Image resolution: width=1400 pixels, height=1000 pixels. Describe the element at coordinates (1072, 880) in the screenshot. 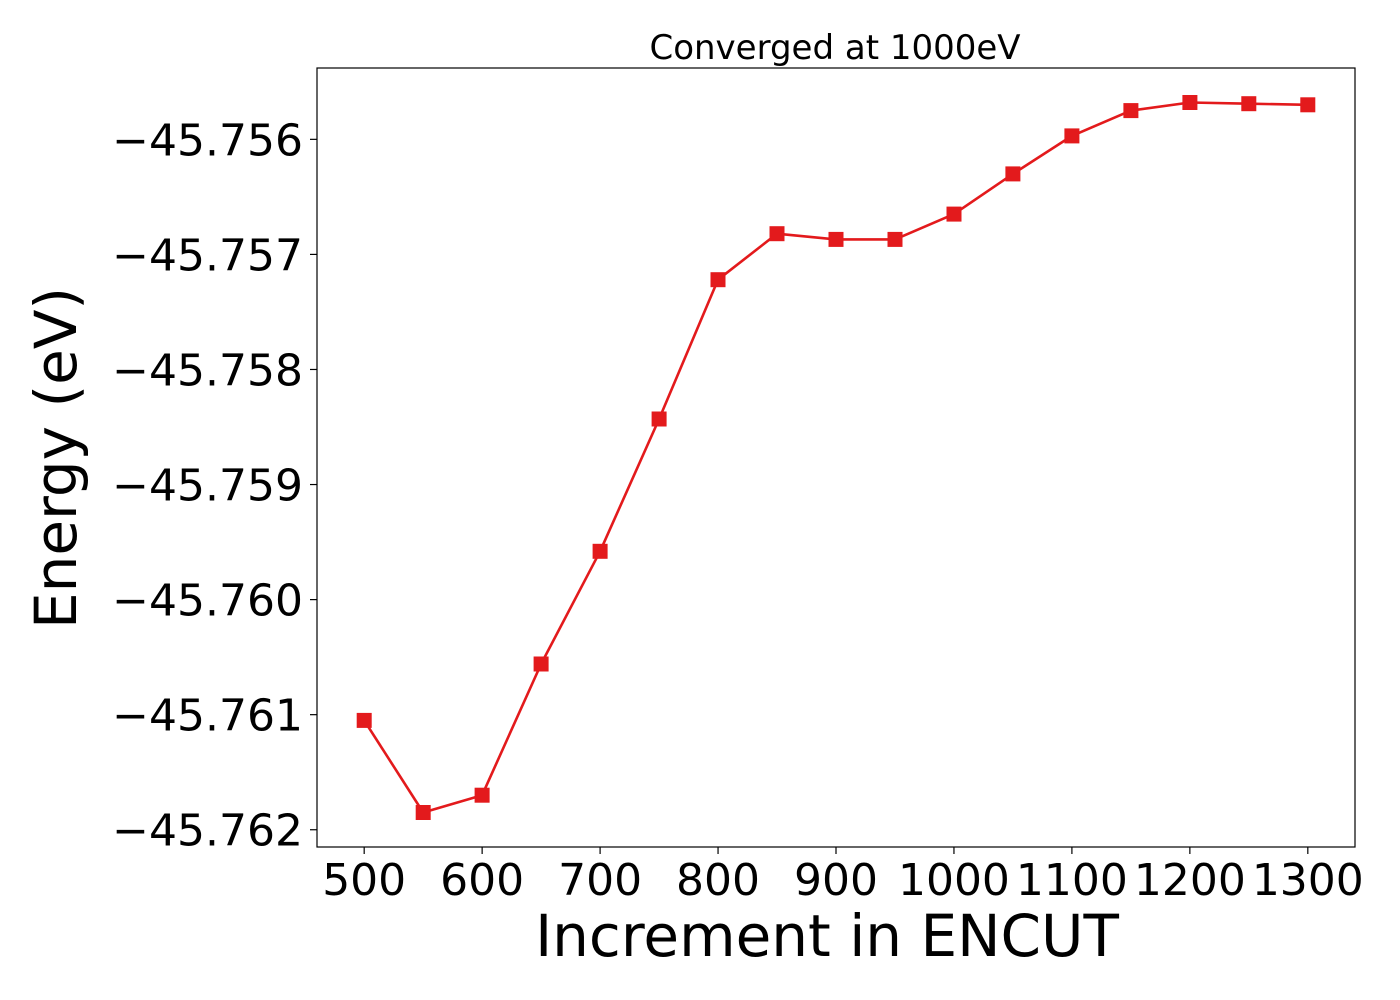

I see `x-tick-label: 1100` at that location.